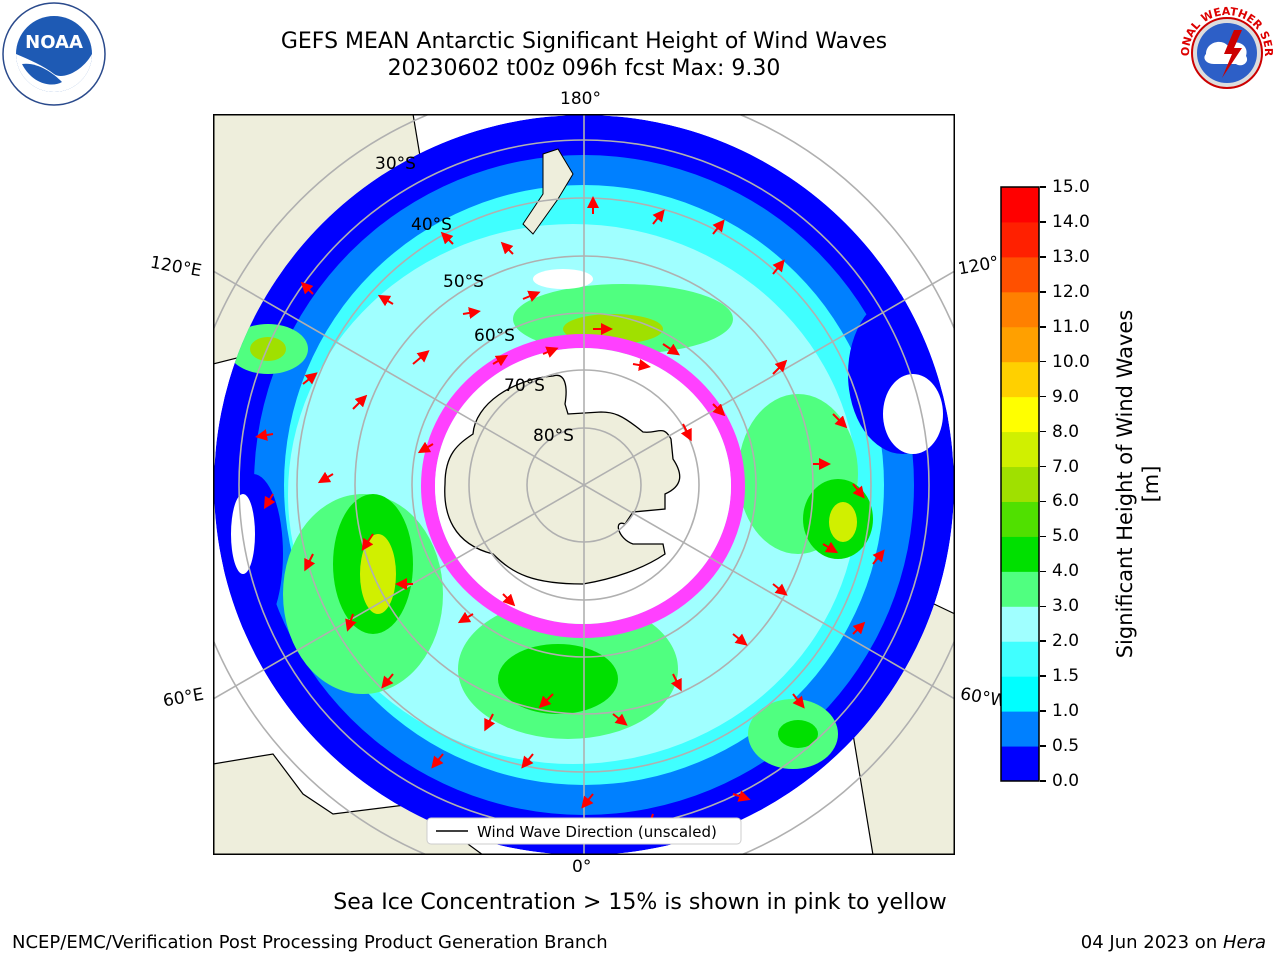 This screenshot has height=960, width=1280. Describe the element at coordinates (1071, 187) in the screenshot. I see `colorbar-tick-label: 15.0` at that location.